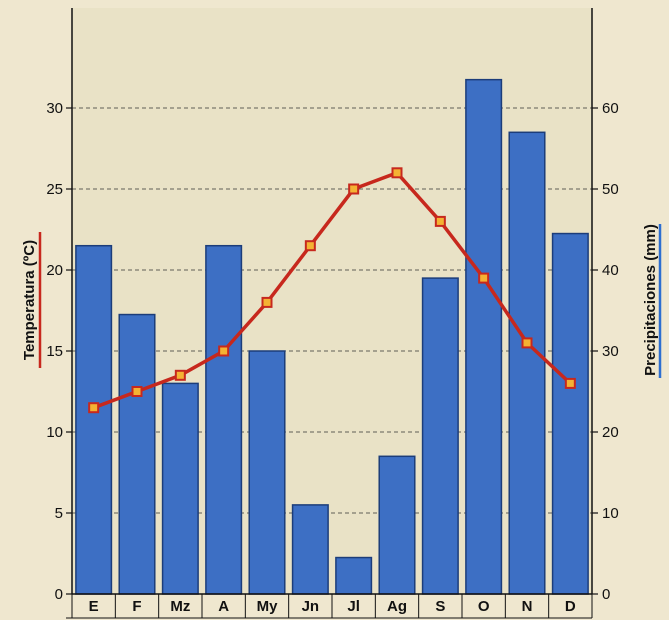 The width and height of the screenshot is (669, 620). I want to click on category-label: E, so click(94, 606).